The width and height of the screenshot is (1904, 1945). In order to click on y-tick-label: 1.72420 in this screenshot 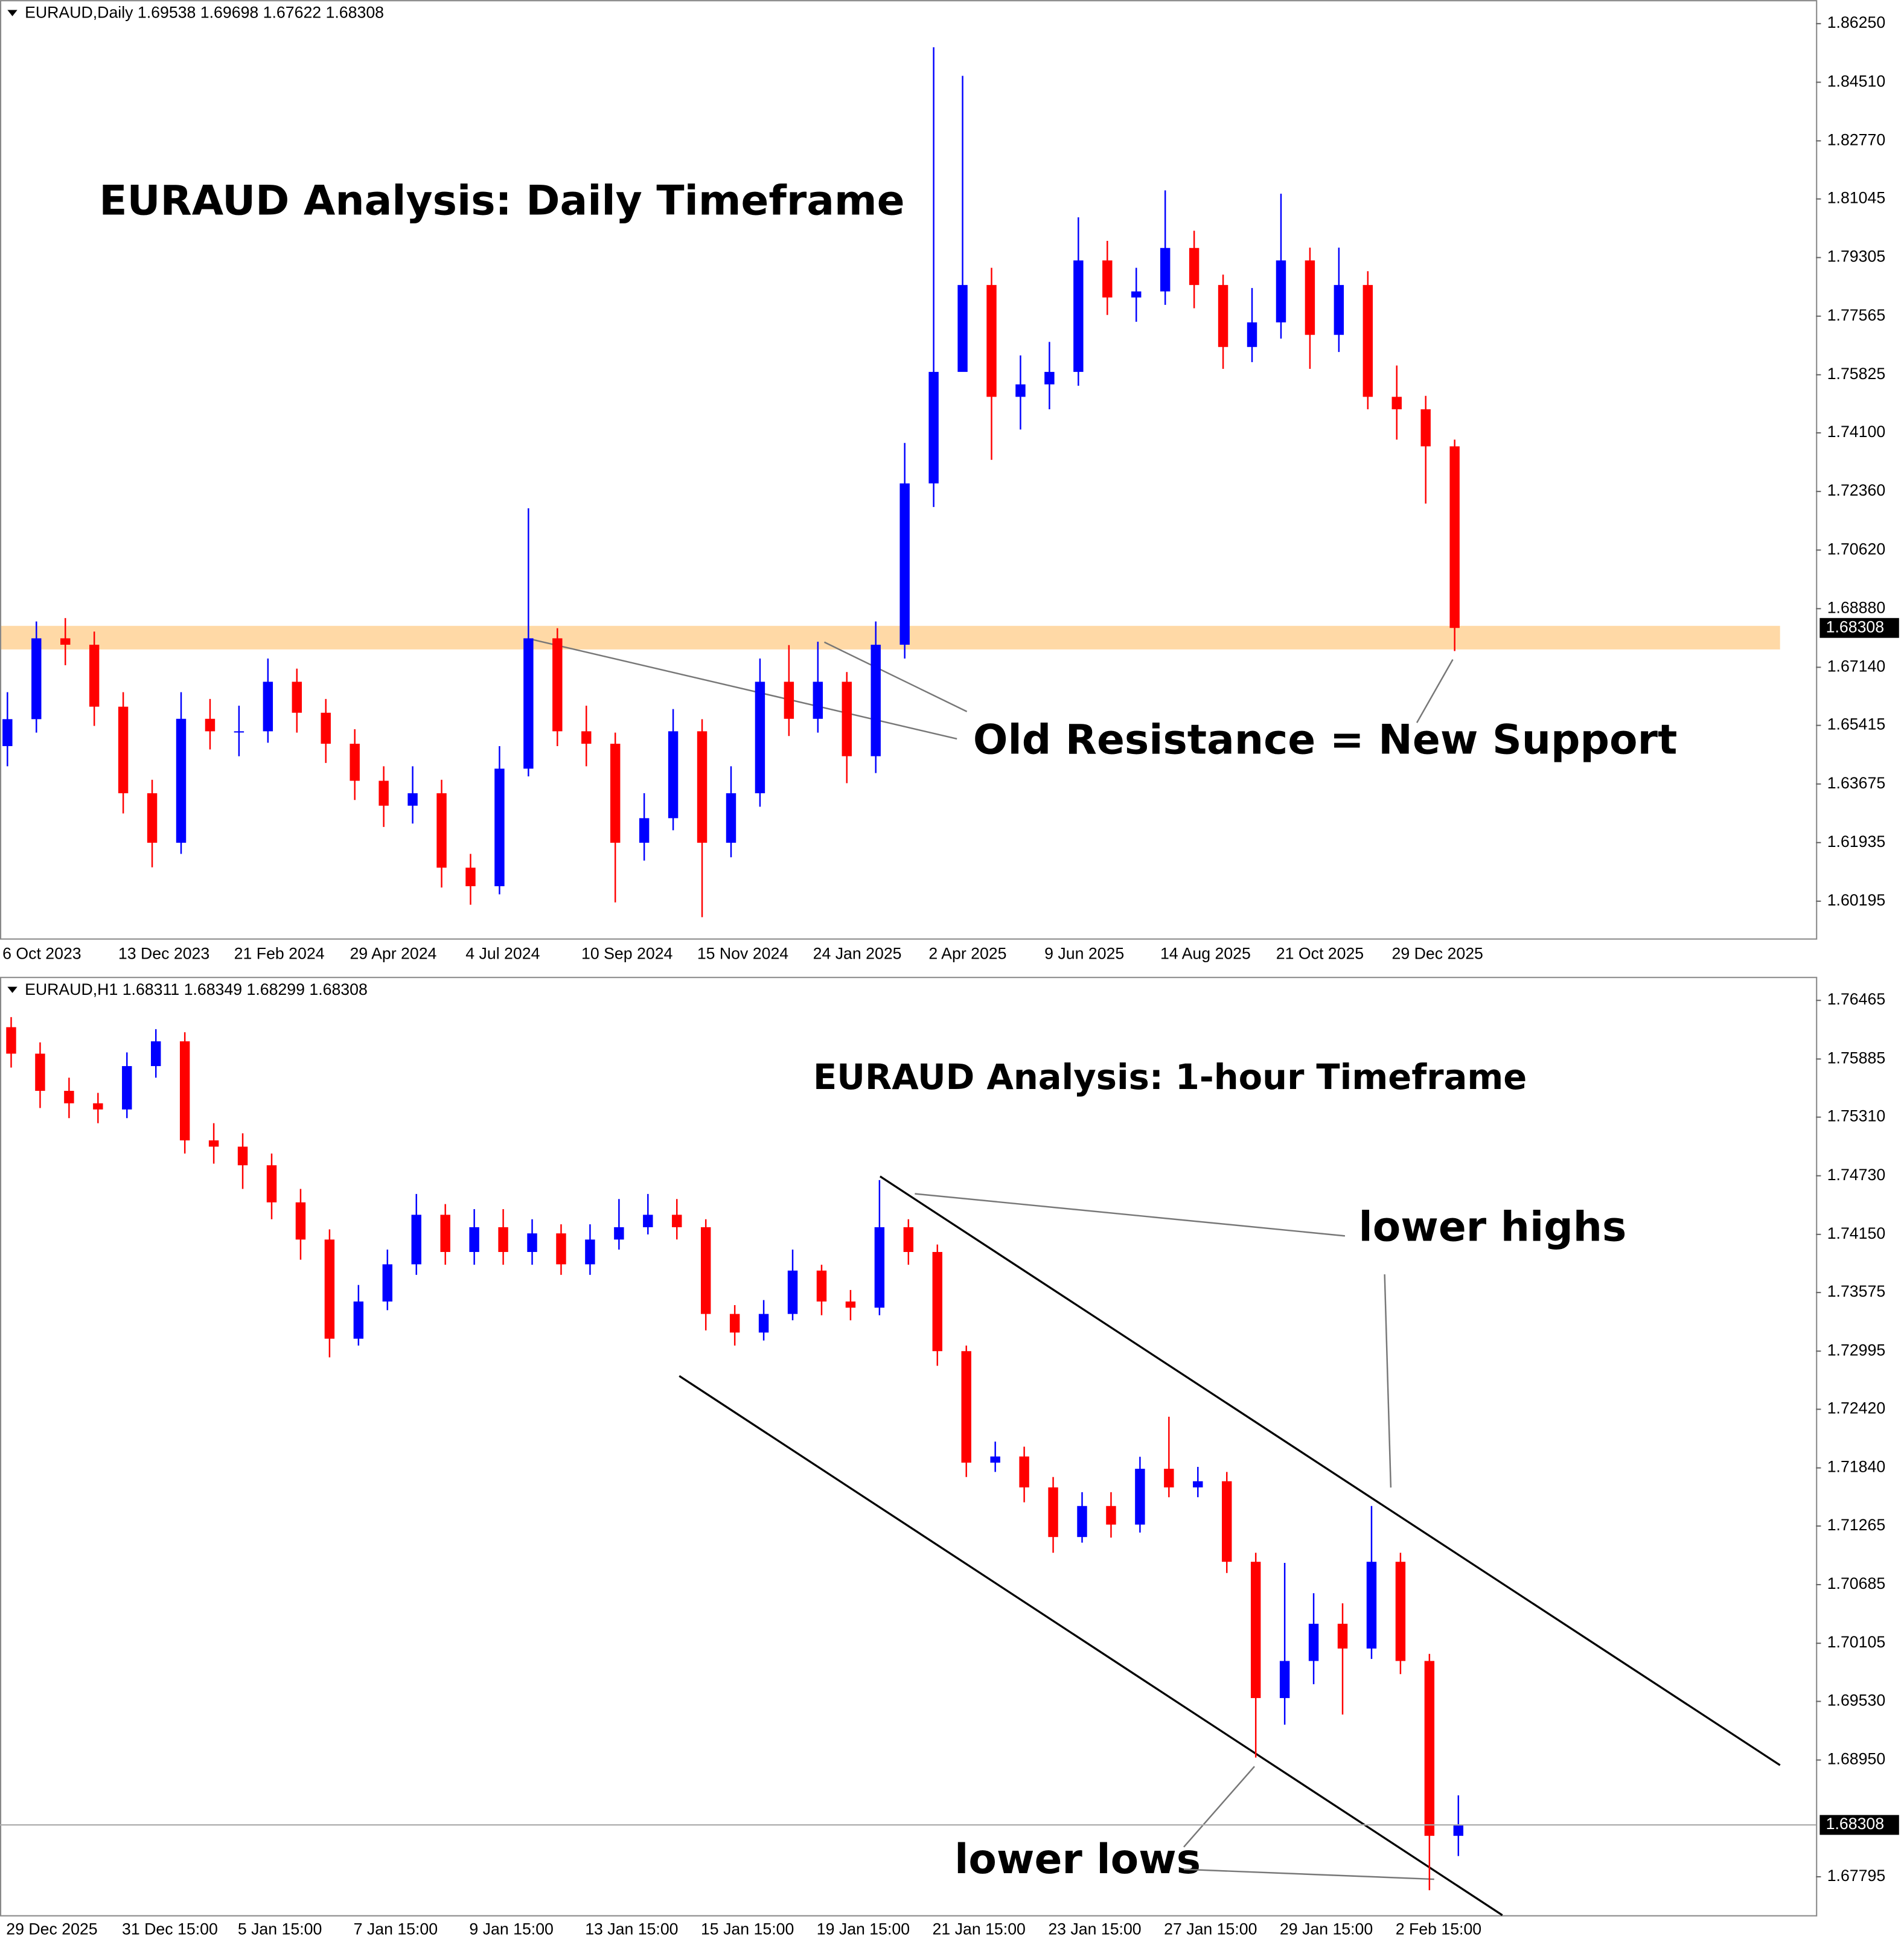, I will do `click(1856, 1408)`.